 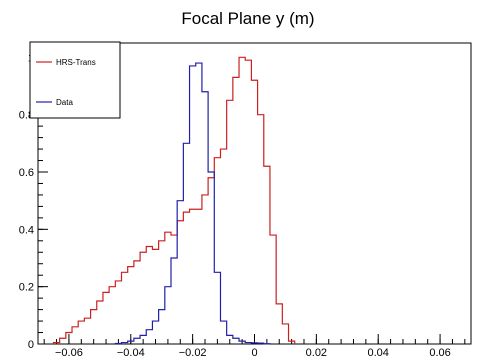 I want to click on x-tick-label: 0.06, so click(x=439, y=352).